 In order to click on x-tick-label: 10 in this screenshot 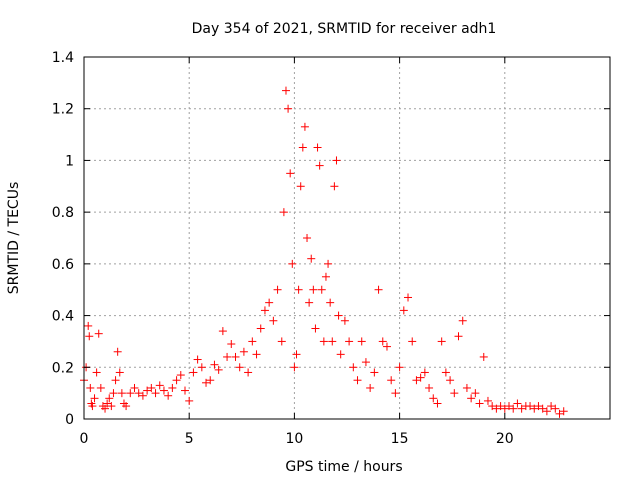, I will do `click(294, 439)`.